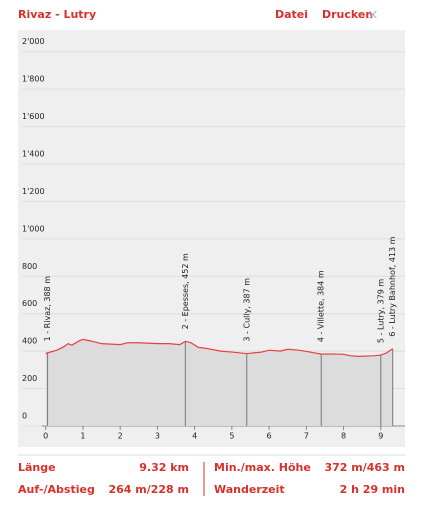 This screenshot has width=426, height=512. Describe the element at coordinates (372, 489) in the screenshot. I see `stat-value: 2 h 29 min` at that location.